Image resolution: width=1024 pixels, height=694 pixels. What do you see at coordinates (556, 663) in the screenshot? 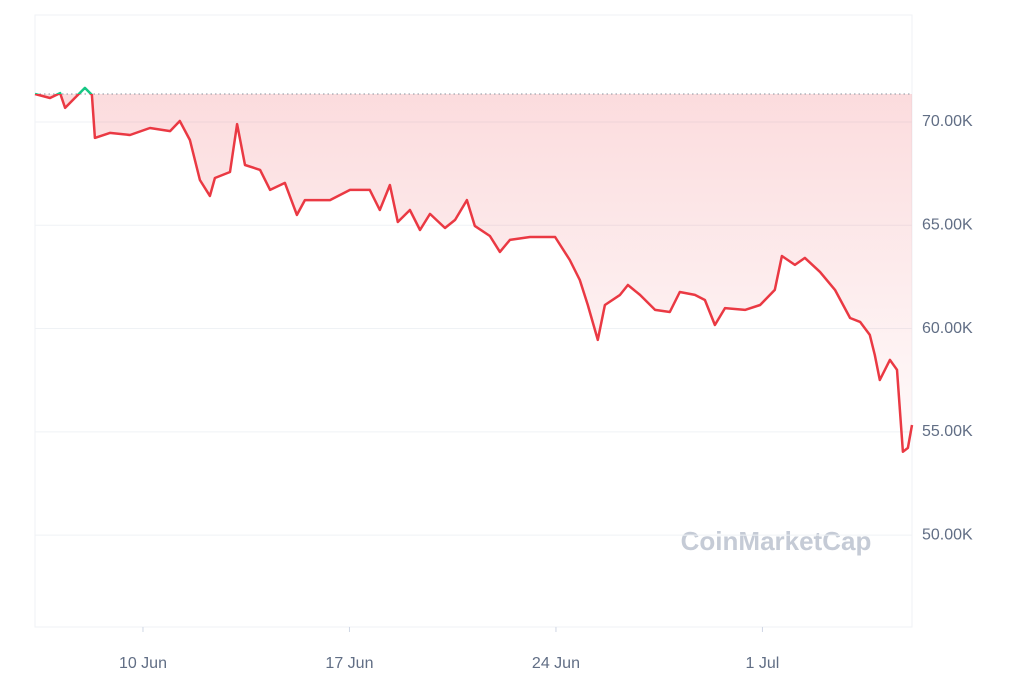
I see `x-tick-label: 24 Jun` at bounding box center [556, 663].